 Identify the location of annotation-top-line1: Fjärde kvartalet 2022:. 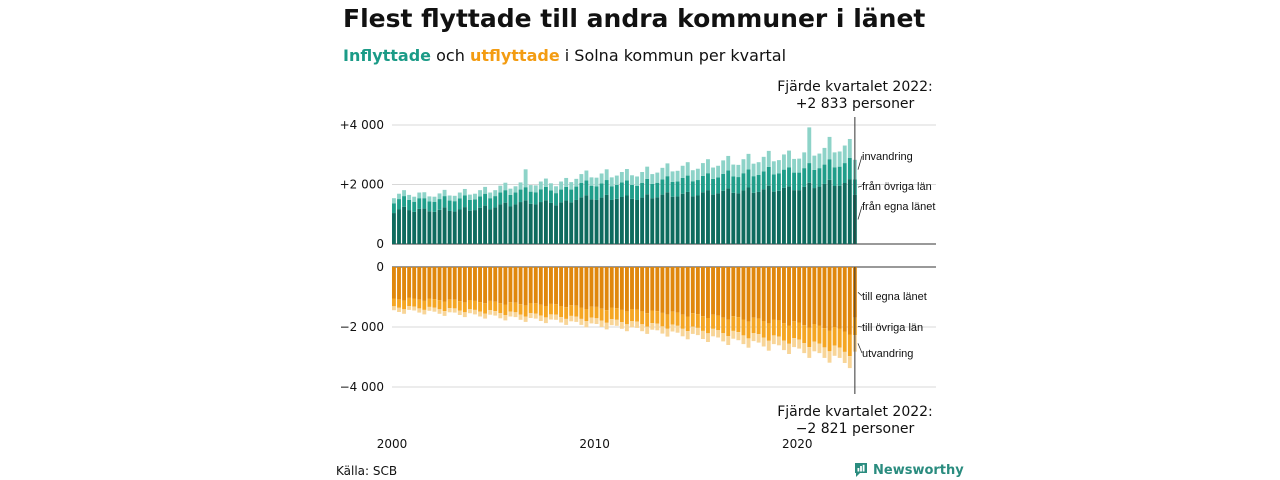
(855, 87).